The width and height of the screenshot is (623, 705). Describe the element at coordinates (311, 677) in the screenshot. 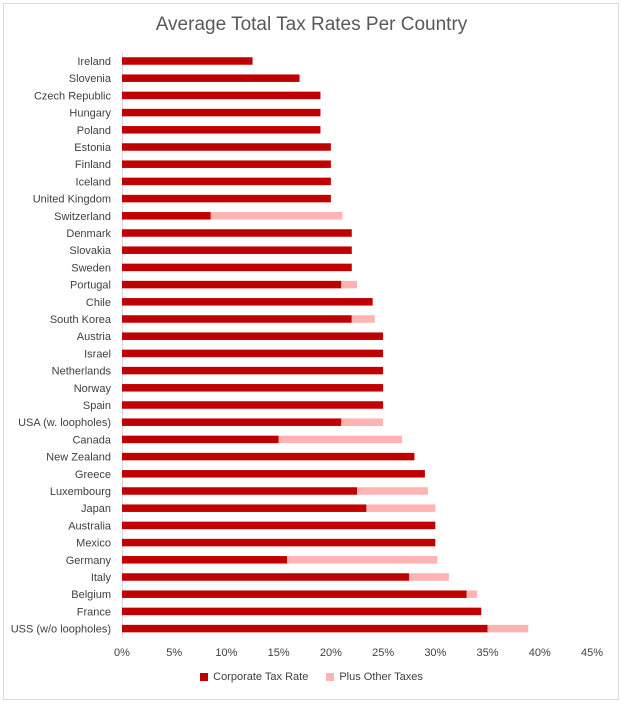

I see `legend: Corporate Tax Rate Plus Other Taxes` at that location.